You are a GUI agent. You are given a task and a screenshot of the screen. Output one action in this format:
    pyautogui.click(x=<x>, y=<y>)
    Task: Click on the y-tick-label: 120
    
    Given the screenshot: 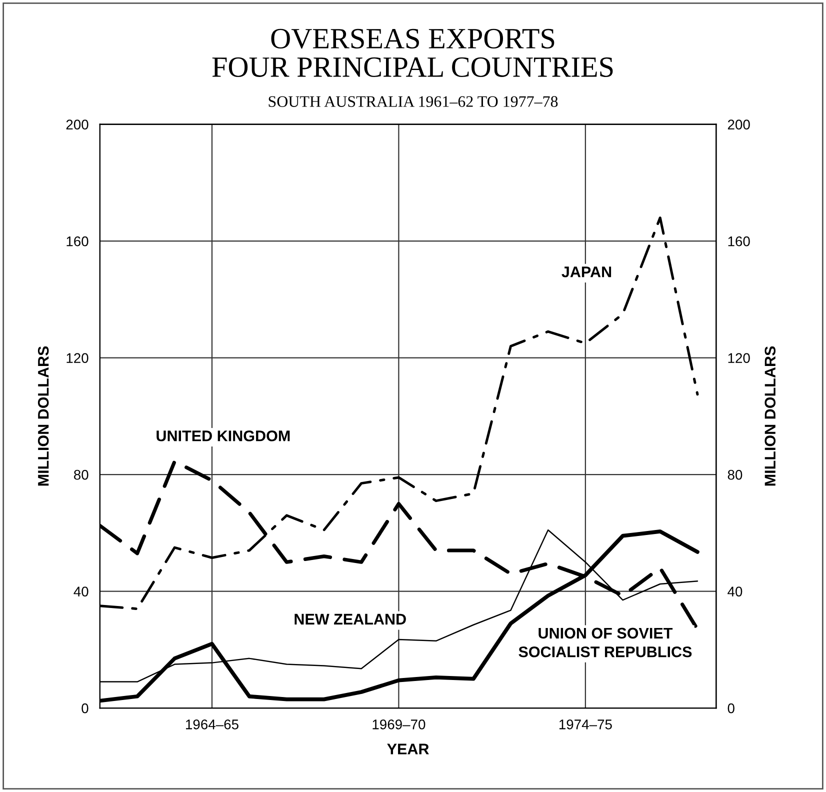 What is the action you would take?
    pyautogui.click(x=77, y=358)
    